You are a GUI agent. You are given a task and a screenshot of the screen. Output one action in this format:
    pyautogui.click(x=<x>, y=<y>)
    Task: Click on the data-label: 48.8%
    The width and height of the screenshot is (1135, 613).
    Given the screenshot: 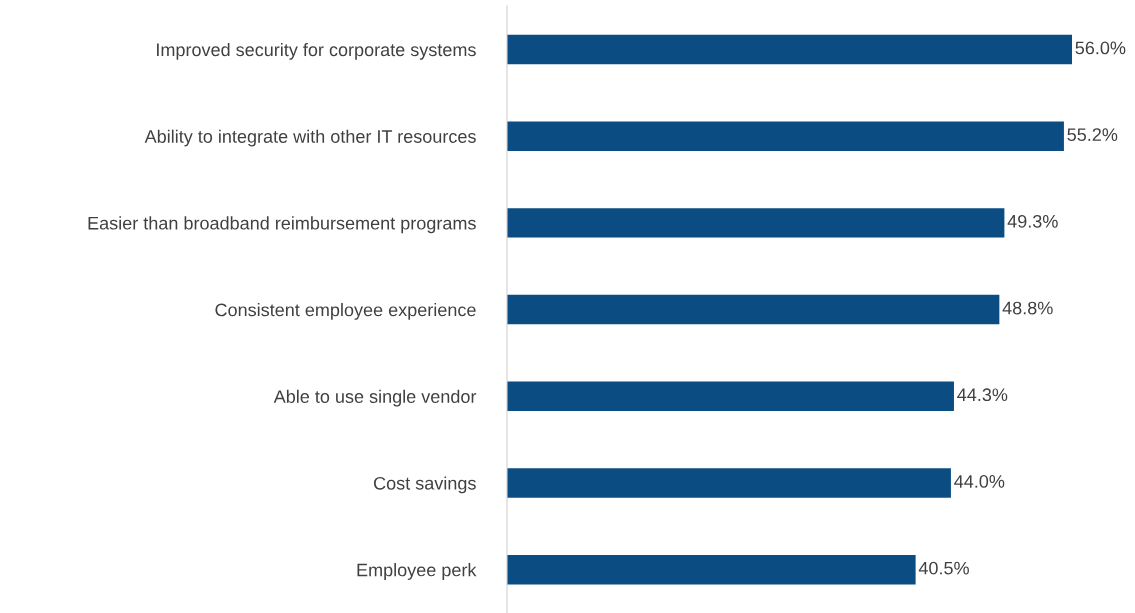 What is the action you would take?
    pyautogui.click(x=1027, y=308)
    